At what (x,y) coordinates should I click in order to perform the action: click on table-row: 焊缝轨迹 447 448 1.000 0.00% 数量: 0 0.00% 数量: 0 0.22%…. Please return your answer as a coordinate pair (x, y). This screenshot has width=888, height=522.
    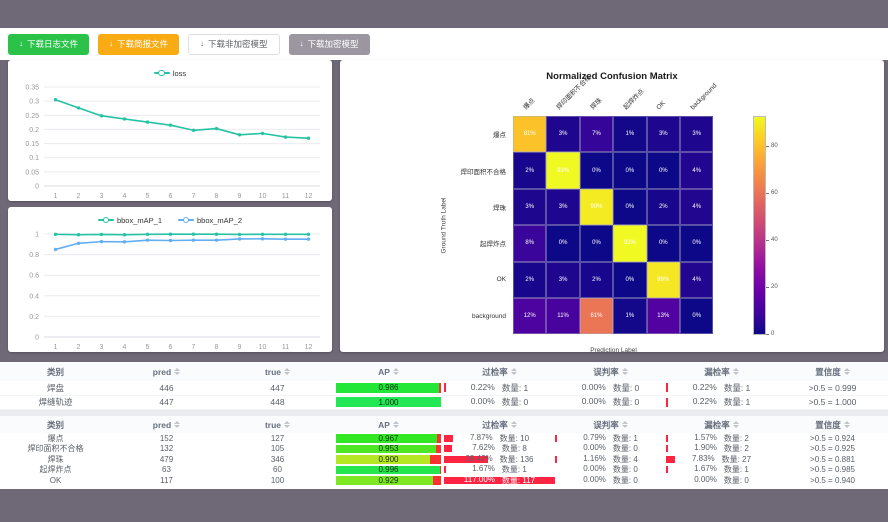
    Looking at the image, I should click on (444, 403).